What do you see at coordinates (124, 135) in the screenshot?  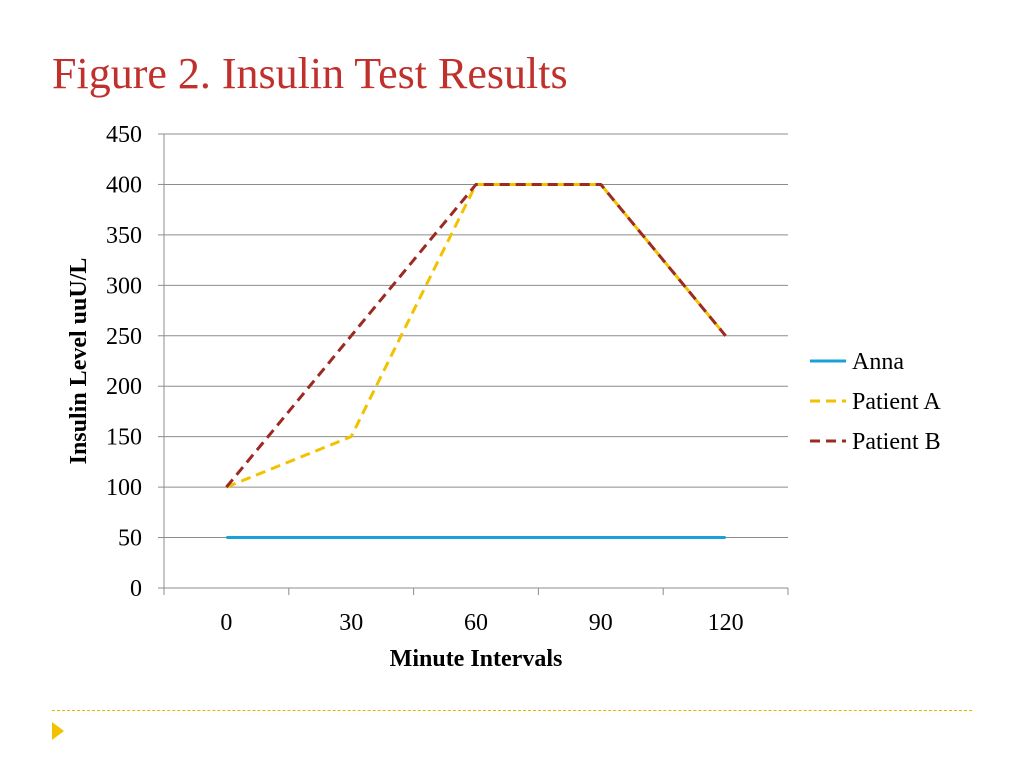 I see `y-tick-label: 450` at bounding box center [124, 135].